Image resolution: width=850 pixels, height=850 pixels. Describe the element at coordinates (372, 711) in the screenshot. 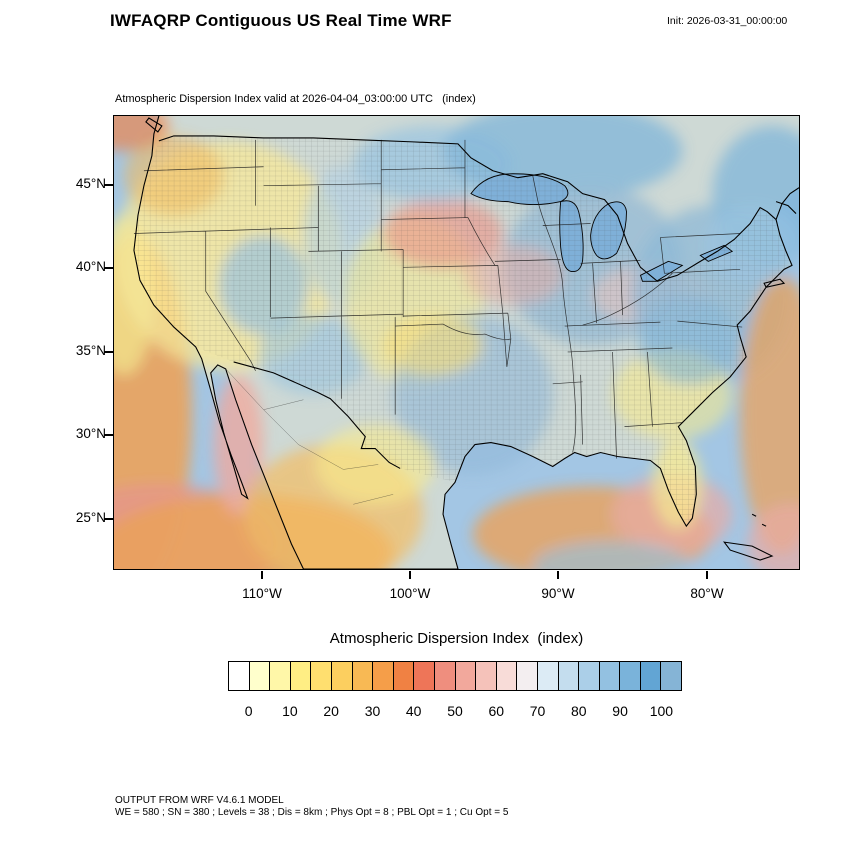

I see `colorbar-tick-label: 30` at that location.